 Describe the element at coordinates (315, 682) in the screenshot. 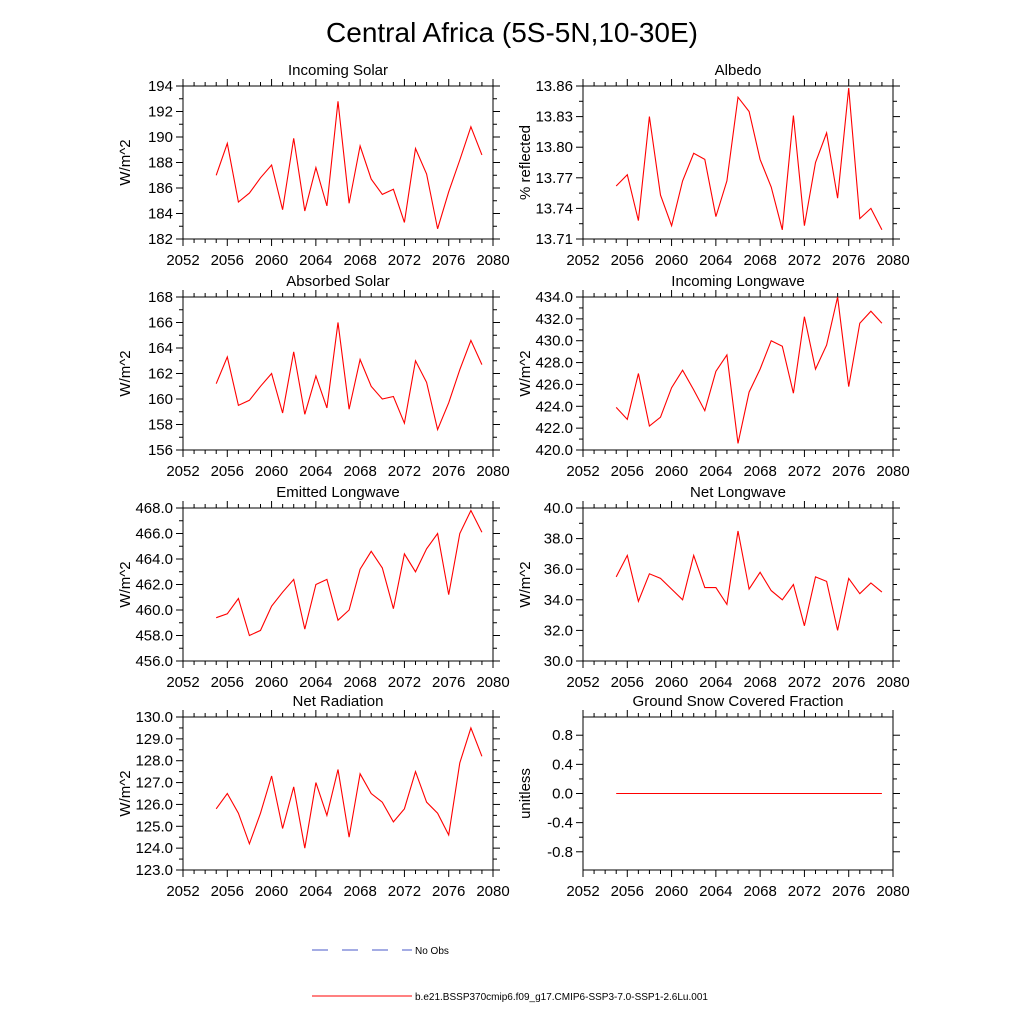

I see `chart-5-xtick-label: 2064` at that location.